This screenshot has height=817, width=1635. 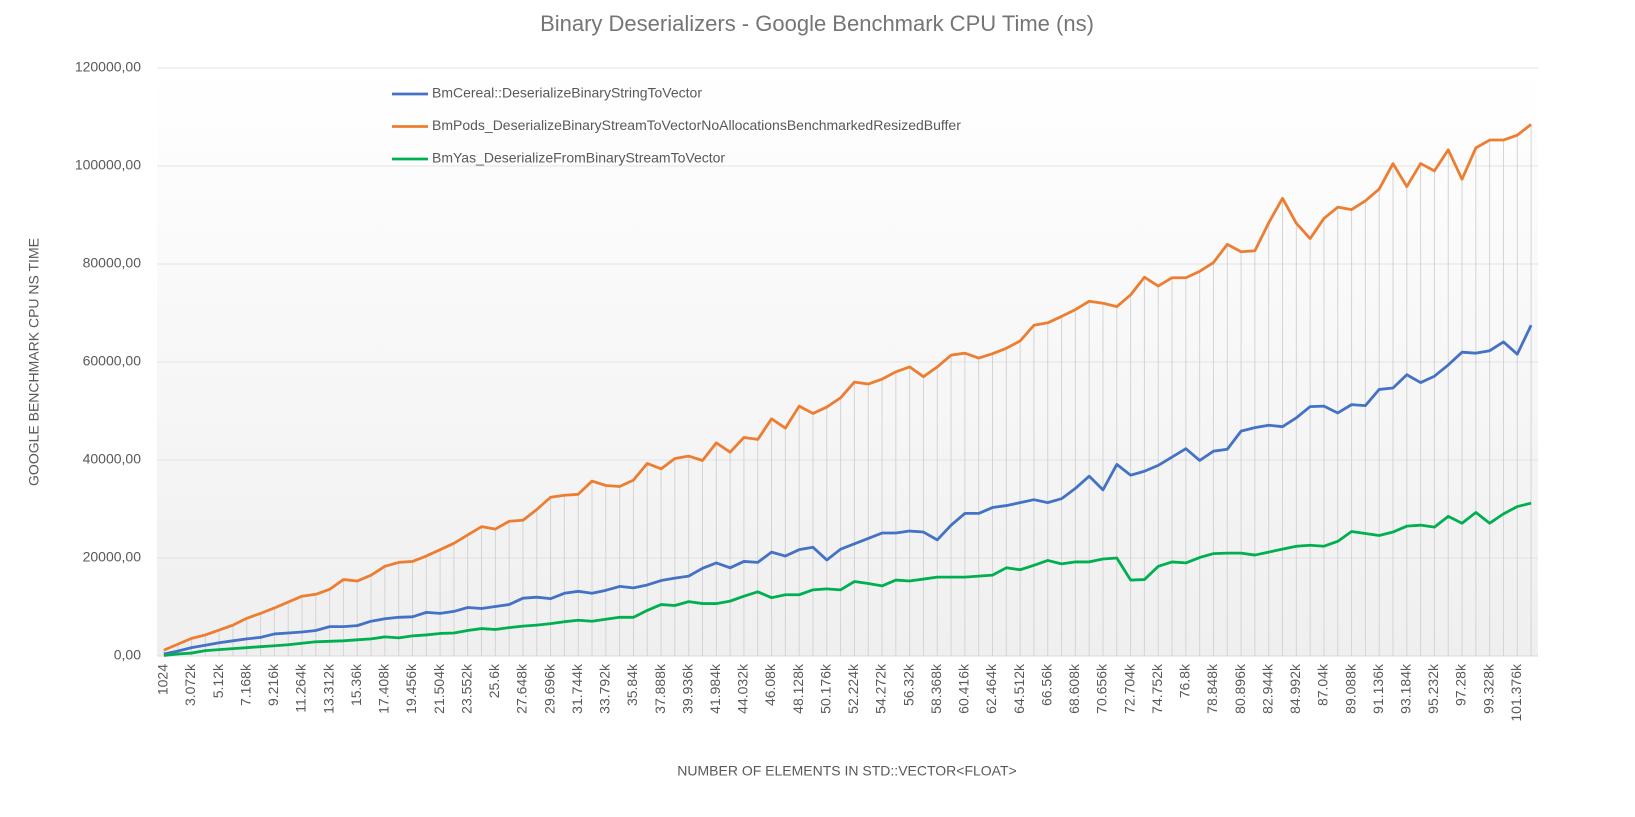 I want to click on x-tick-label: 76.8k, so click(x=1185, y=680).